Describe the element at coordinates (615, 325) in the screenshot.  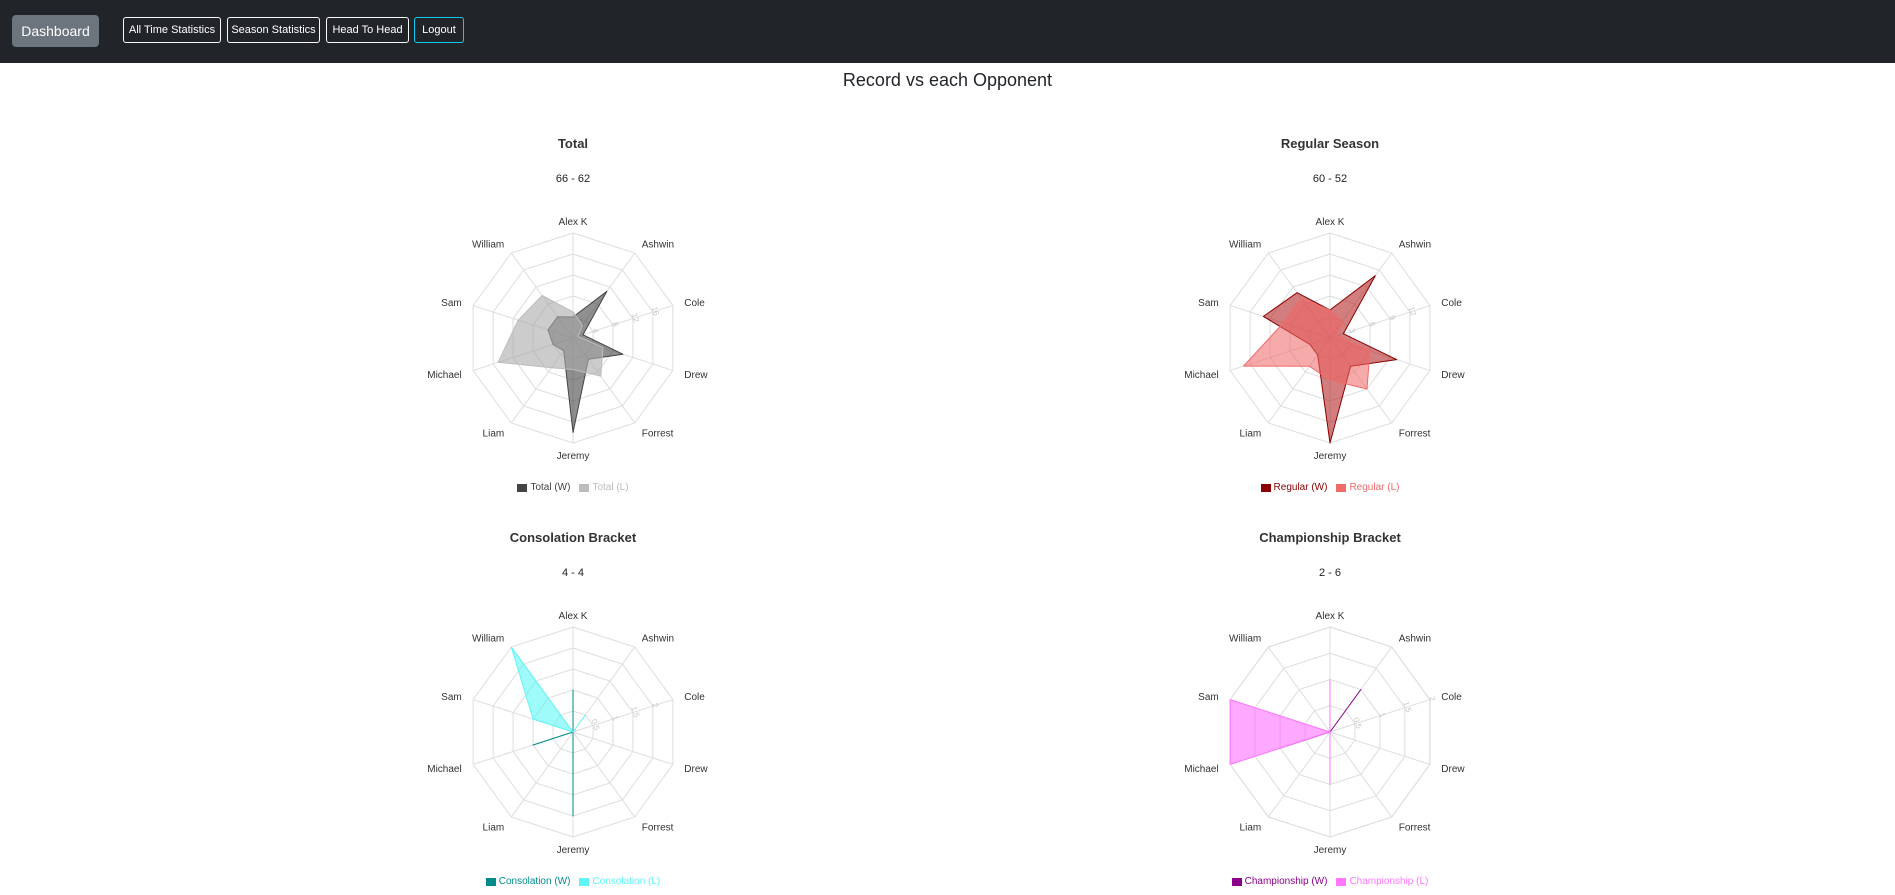
I see `tick-label: 8` at that location.